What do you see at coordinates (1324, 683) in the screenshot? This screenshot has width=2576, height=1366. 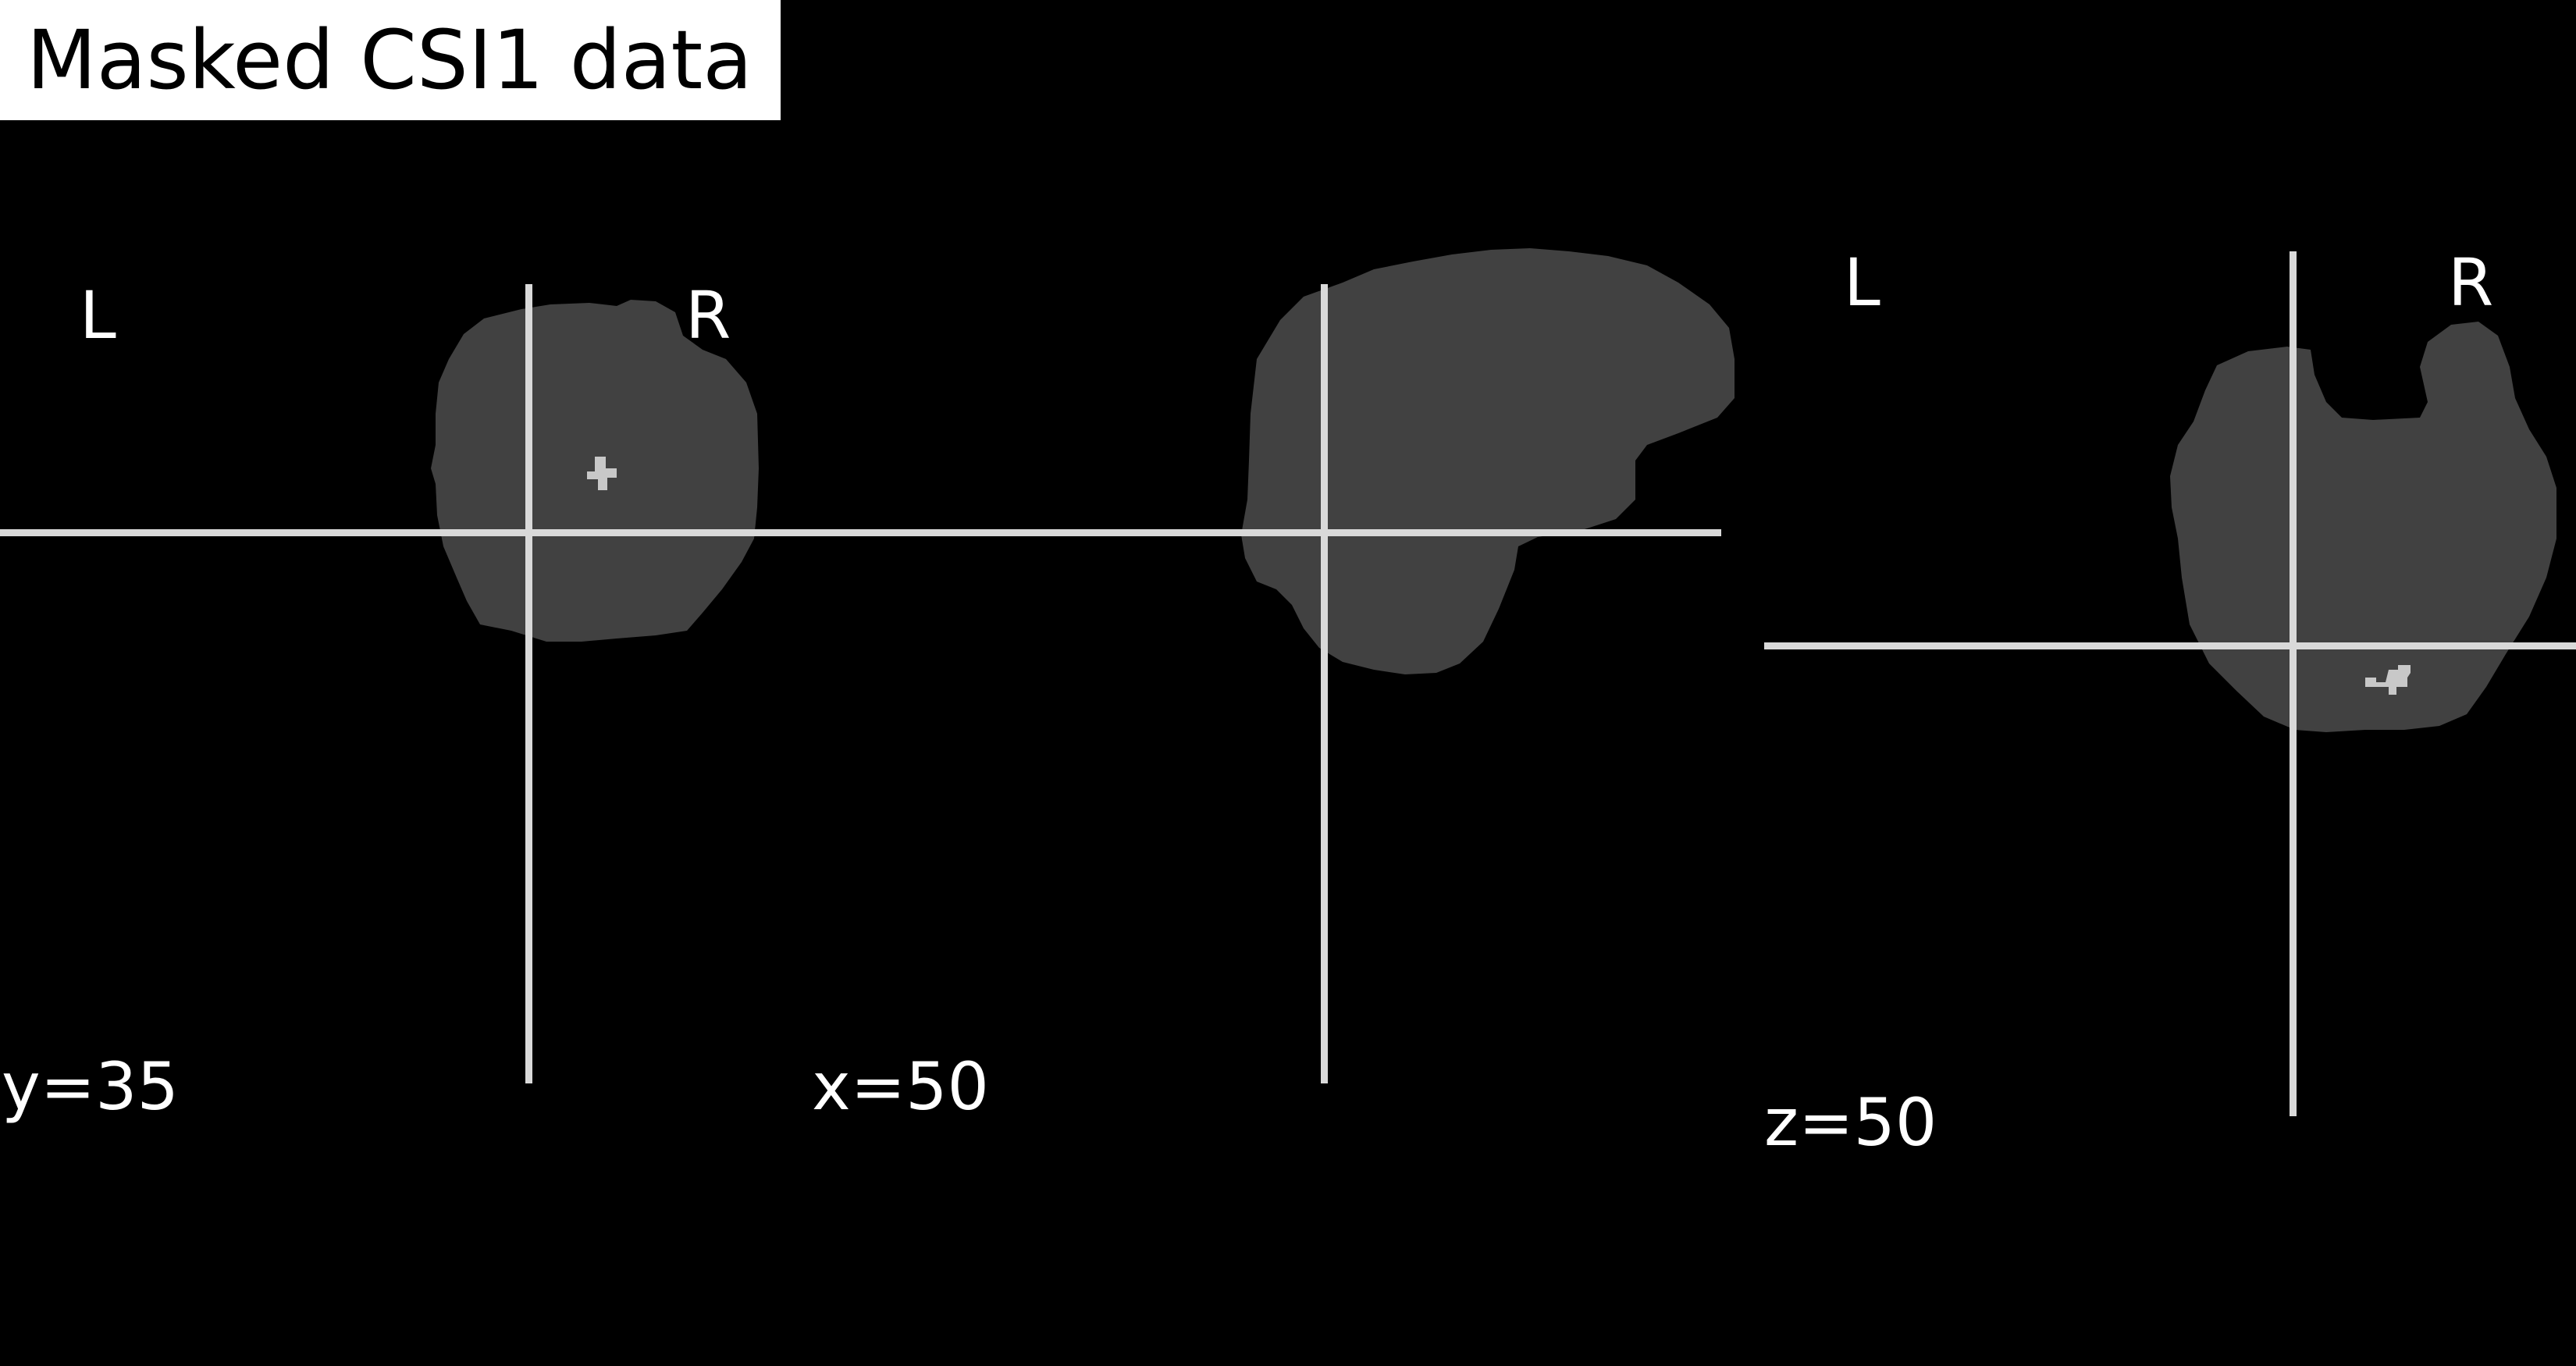 I see `sagittal-crosshair-vertical` at bounding box center [1324, 683].